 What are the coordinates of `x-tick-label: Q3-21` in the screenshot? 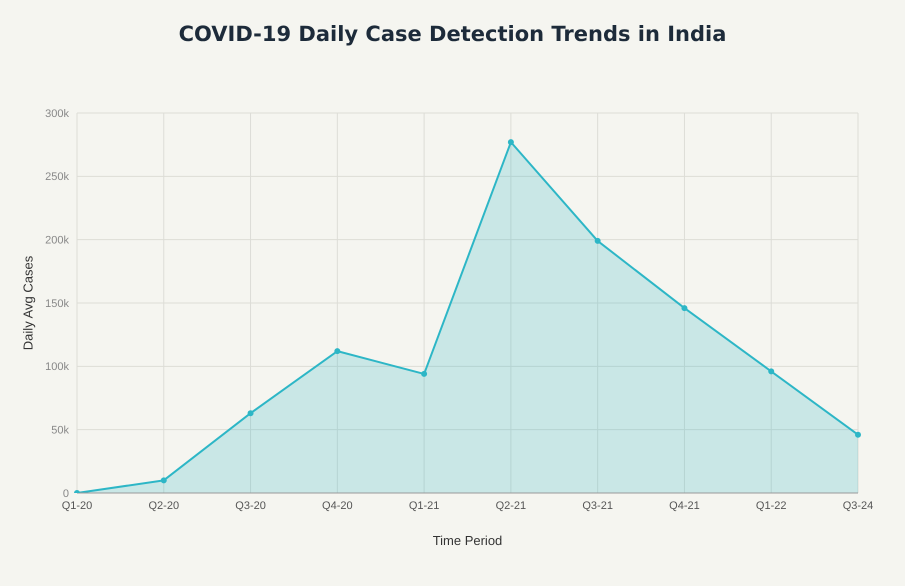 It's located at (597, 506).